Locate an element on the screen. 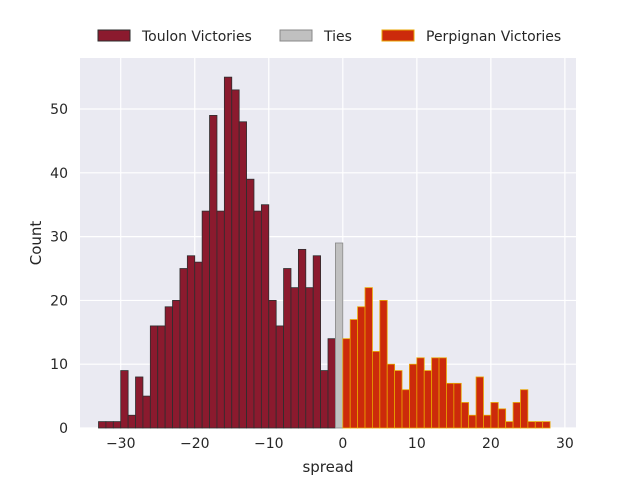  x-tick-label: 0 is located at coordinates (342, 444).